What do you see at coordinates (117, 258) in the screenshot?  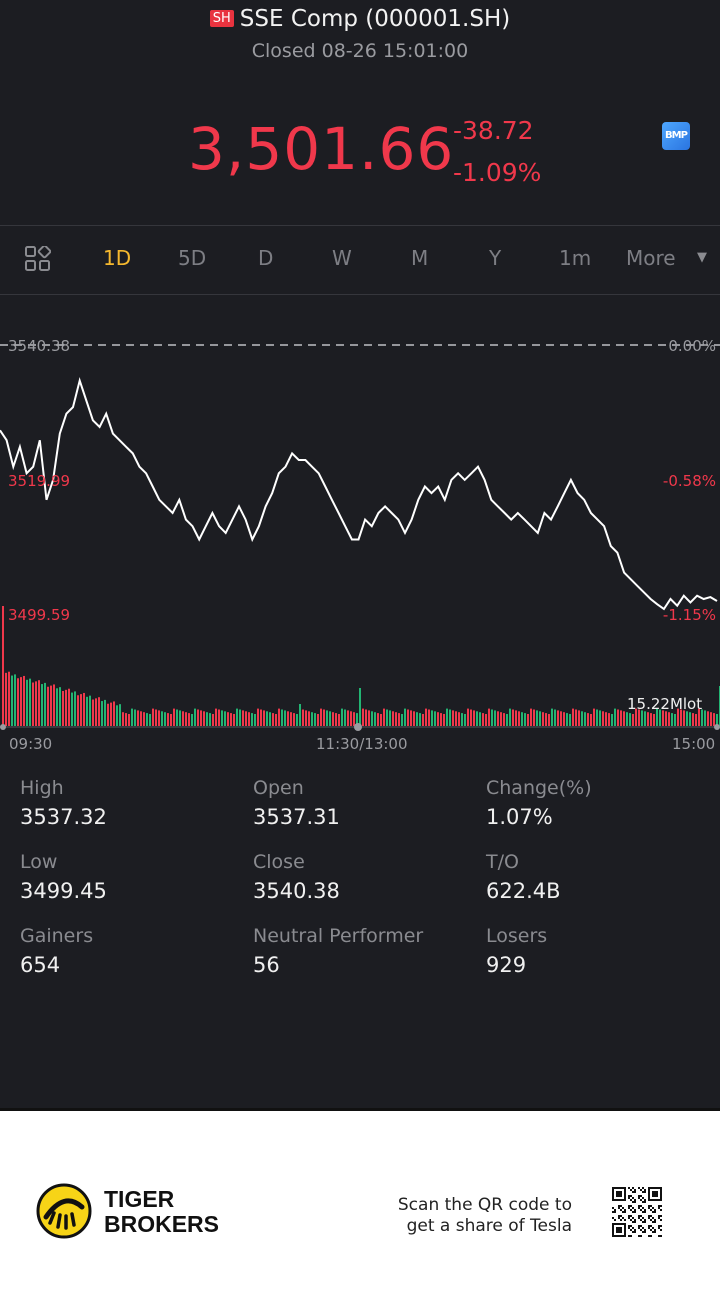 I see `tab-1d: 1D` at bounding box center [117, 258].